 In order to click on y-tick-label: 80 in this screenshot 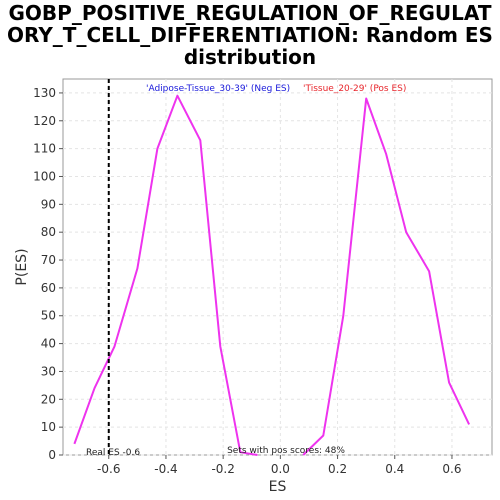, I will do `click(48, 232)`.